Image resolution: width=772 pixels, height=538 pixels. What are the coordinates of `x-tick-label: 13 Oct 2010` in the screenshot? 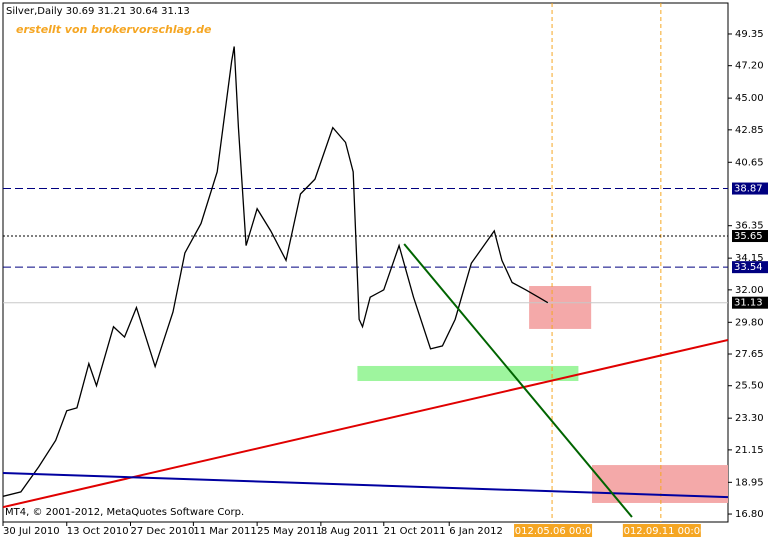 It's located at (98, 531).